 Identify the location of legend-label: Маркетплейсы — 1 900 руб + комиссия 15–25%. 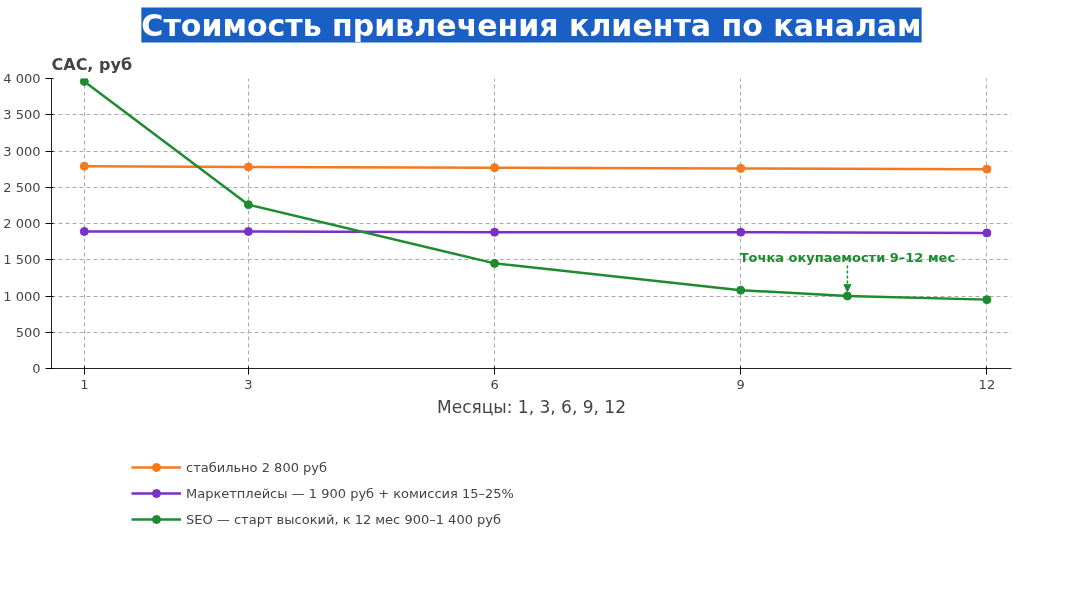
(350, 493).